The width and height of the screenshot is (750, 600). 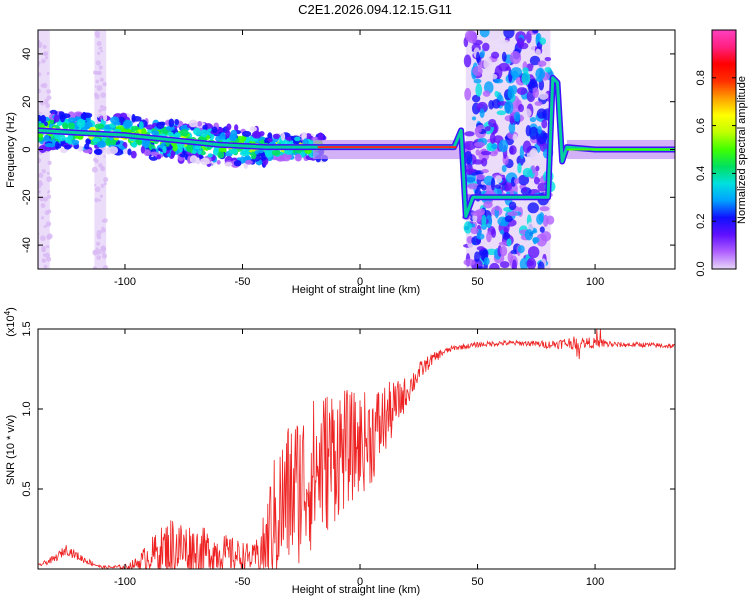 I want to click on spectrogram-y-axis-label: Frequency (Hz), so click(x=11, y=150).